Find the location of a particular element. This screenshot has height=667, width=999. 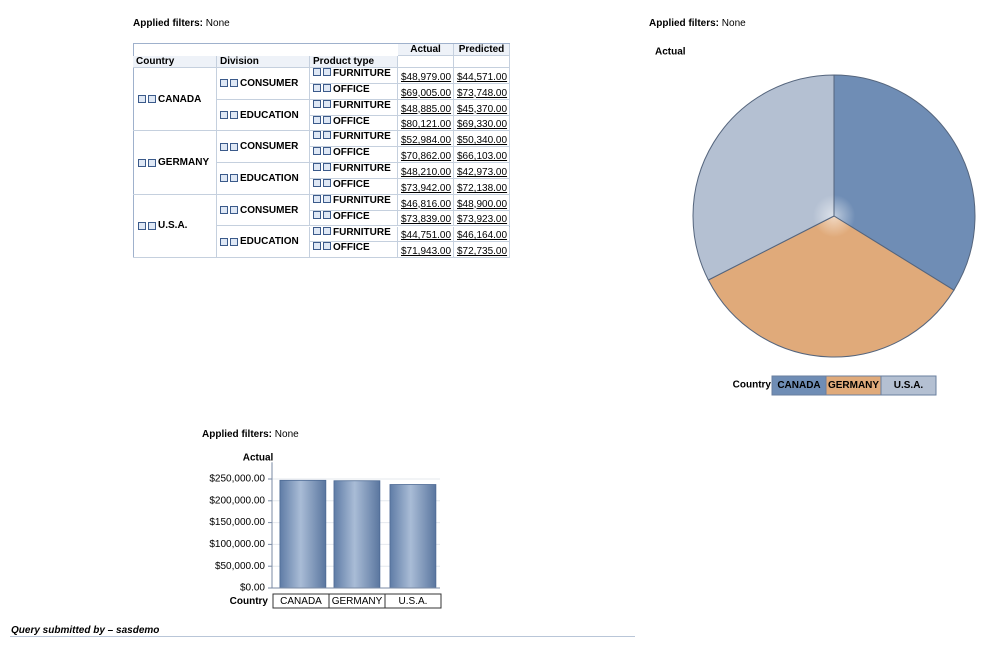

predicted-value: $73,748.00 is located at coordinates (482, 93).